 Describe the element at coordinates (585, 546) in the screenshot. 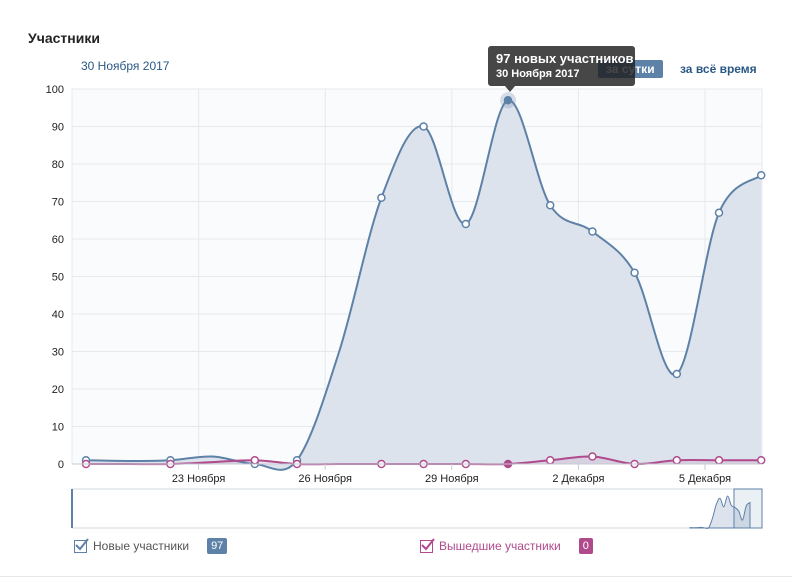

I see `legend-left-count: 0` at that location.